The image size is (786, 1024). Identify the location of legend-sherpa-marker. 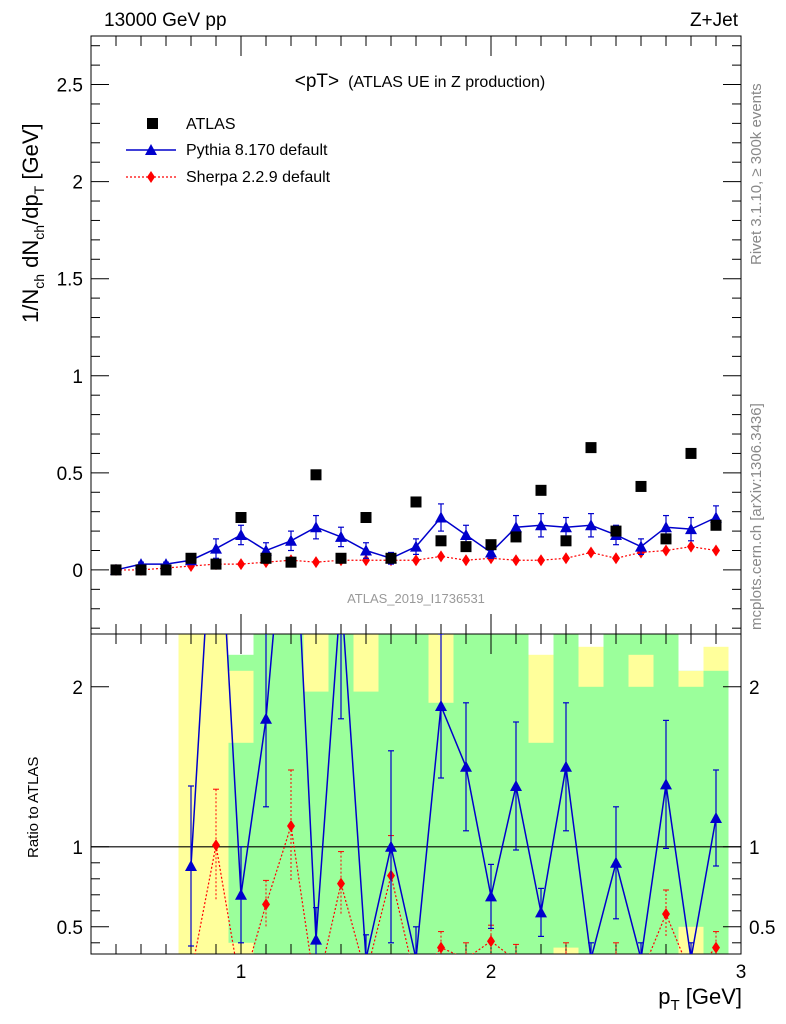
(151, 177).